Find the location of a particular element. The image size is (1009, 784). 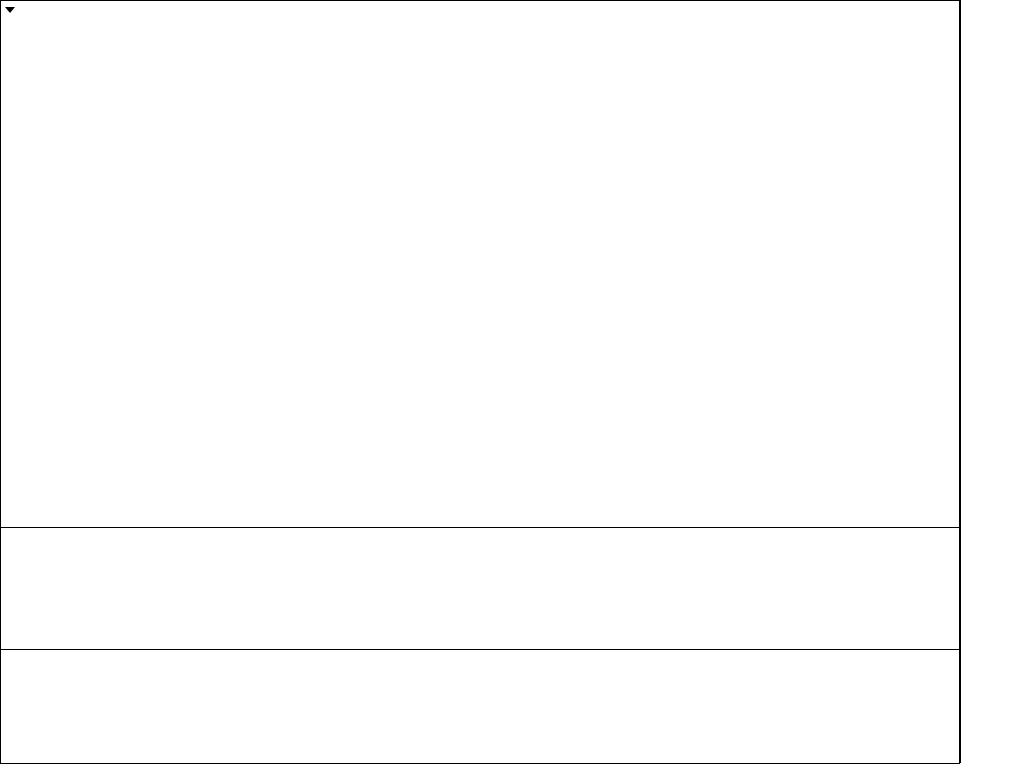

macd-scale is located at coordinates (984, 588).